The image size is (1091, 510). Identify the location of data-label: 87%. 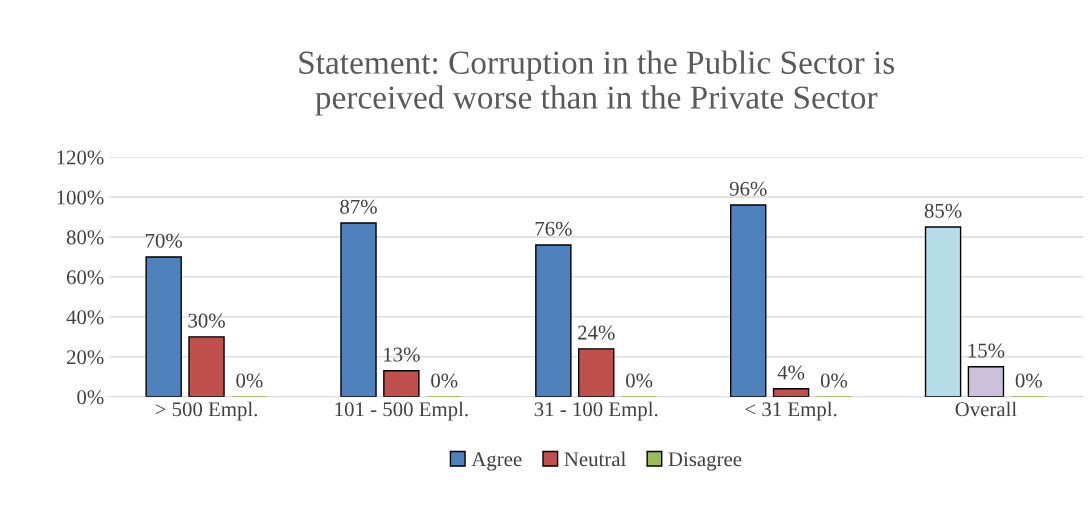
(358, 206).